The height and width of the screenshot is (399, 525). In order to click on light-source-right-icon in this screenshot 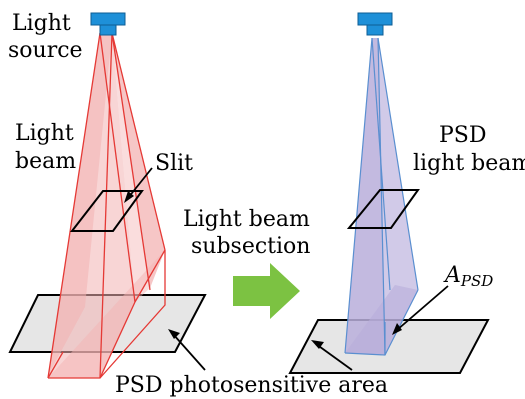, I will do `click(375, 24)`.